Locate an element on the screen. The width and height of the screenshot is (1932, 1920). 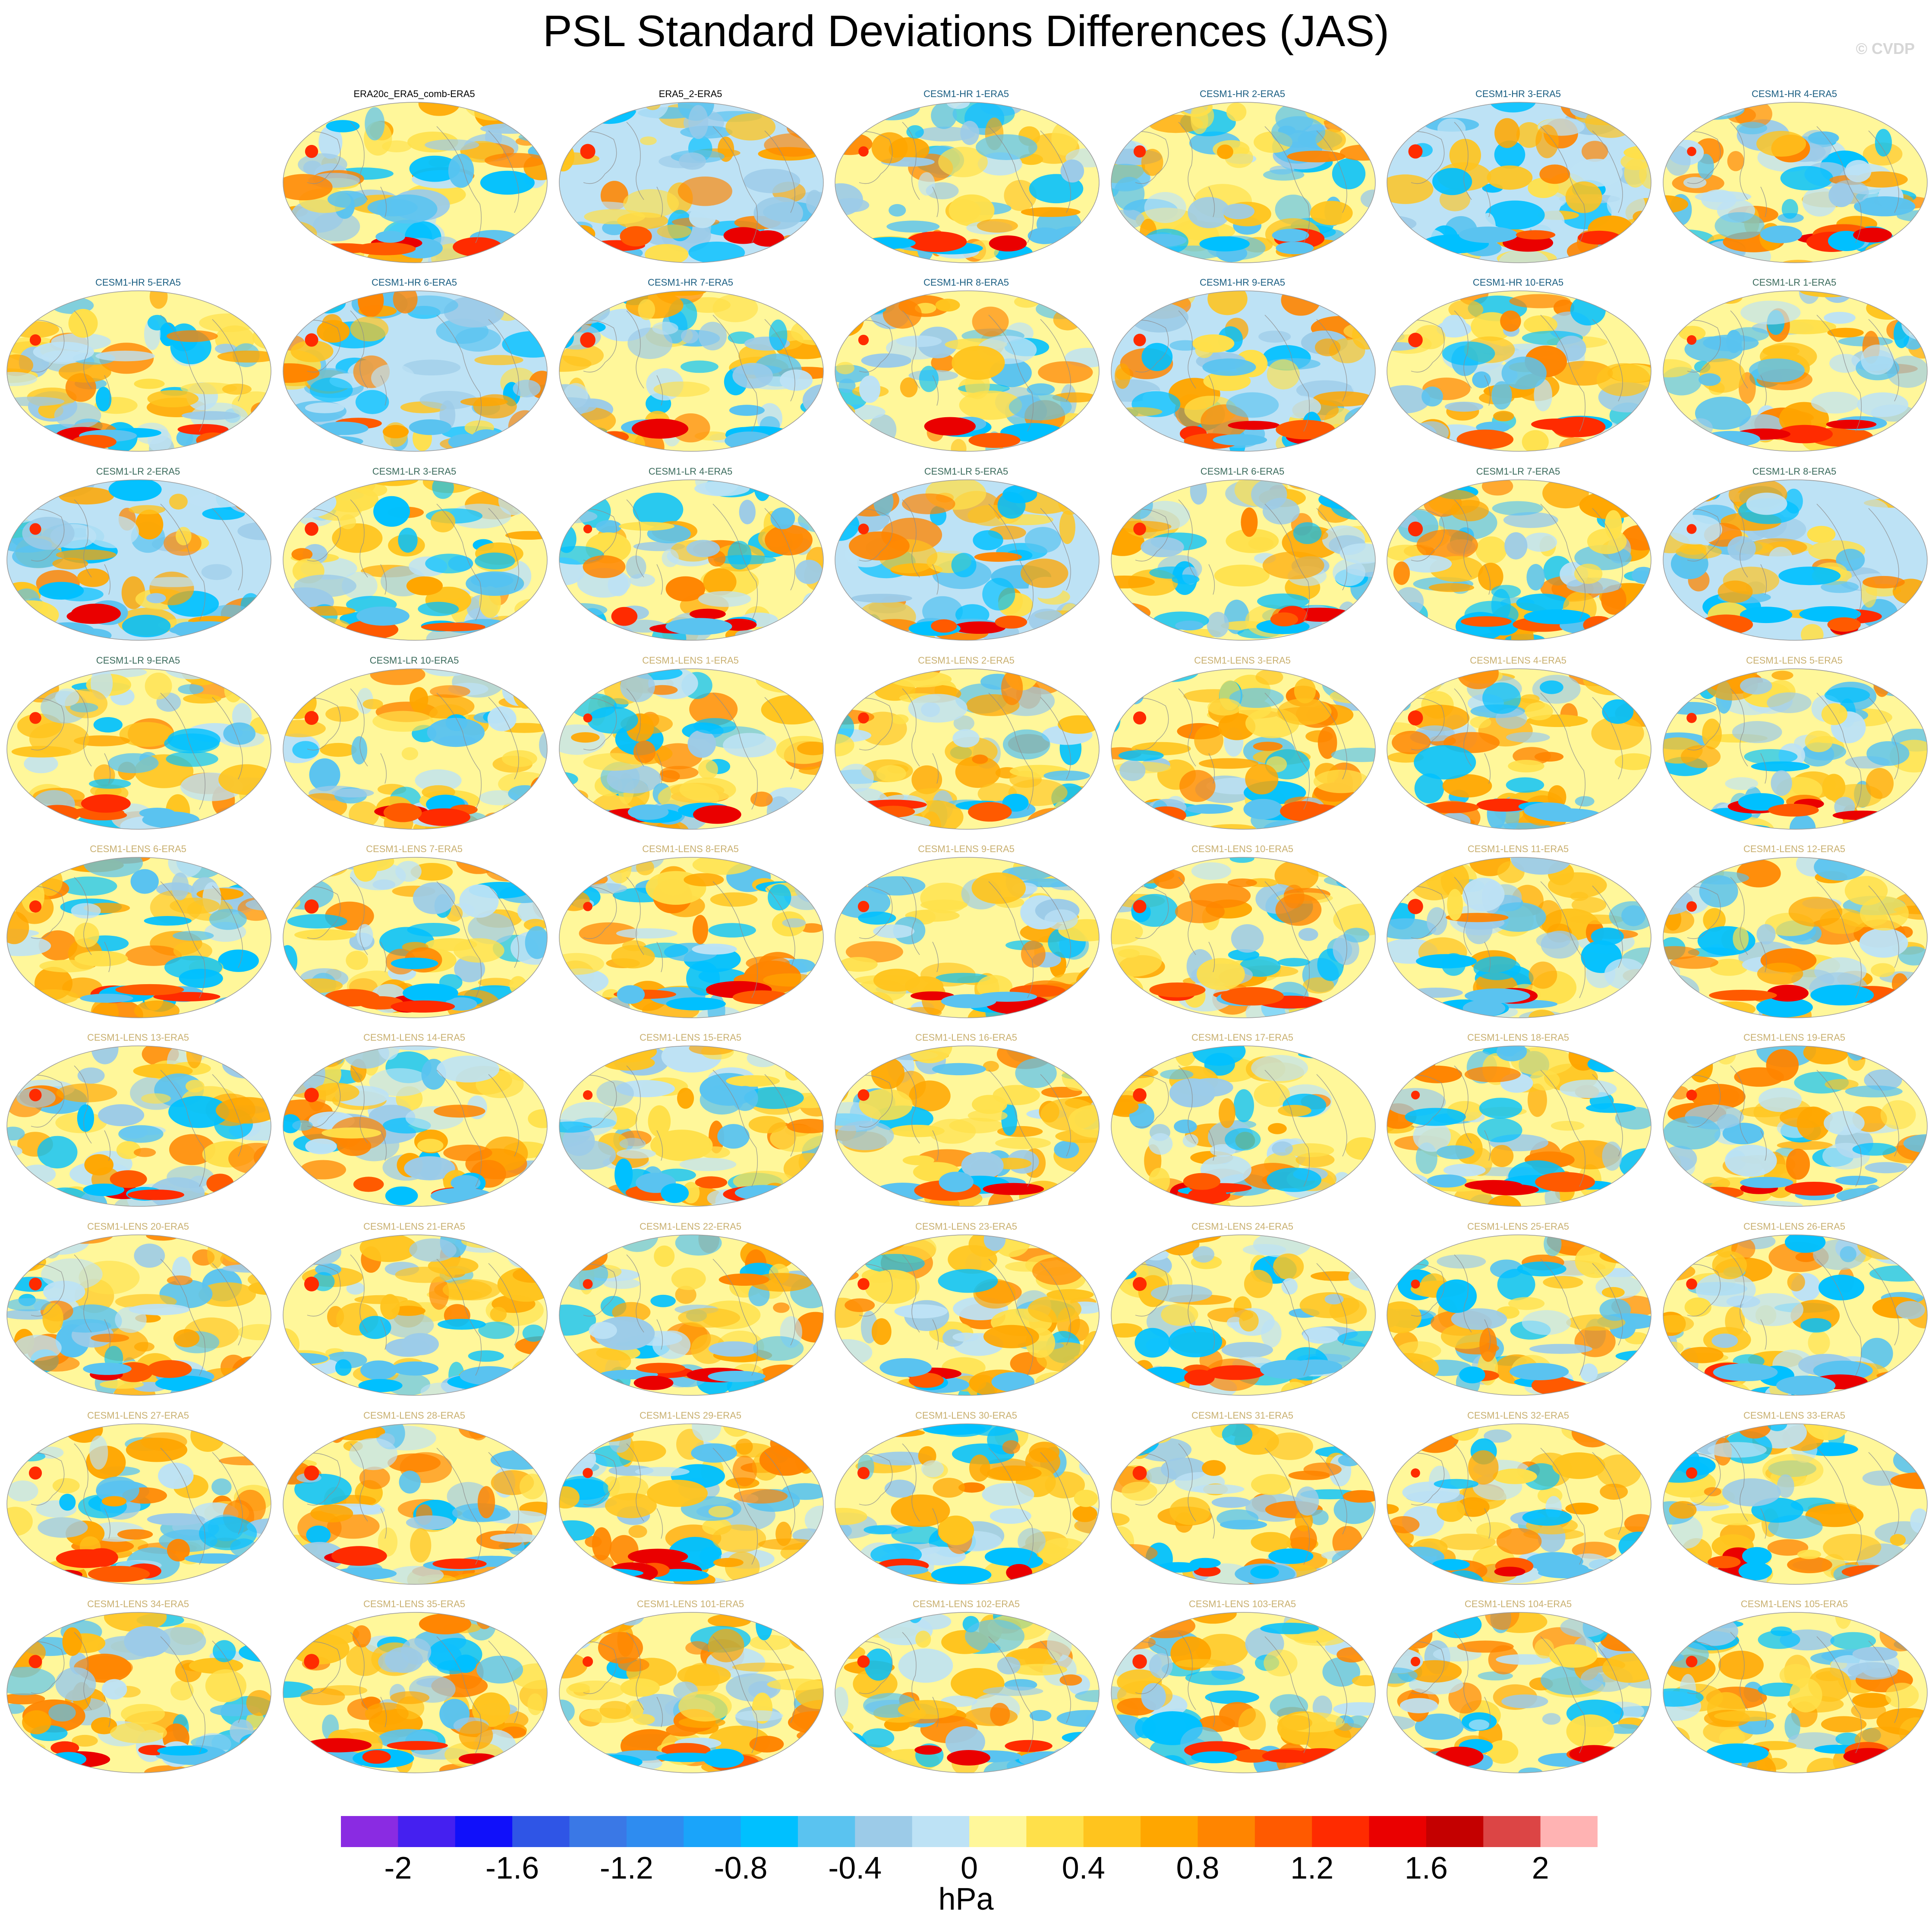
panel-title: CESM1-LR 8-ERA5 is located at coordinates (1795, 472).